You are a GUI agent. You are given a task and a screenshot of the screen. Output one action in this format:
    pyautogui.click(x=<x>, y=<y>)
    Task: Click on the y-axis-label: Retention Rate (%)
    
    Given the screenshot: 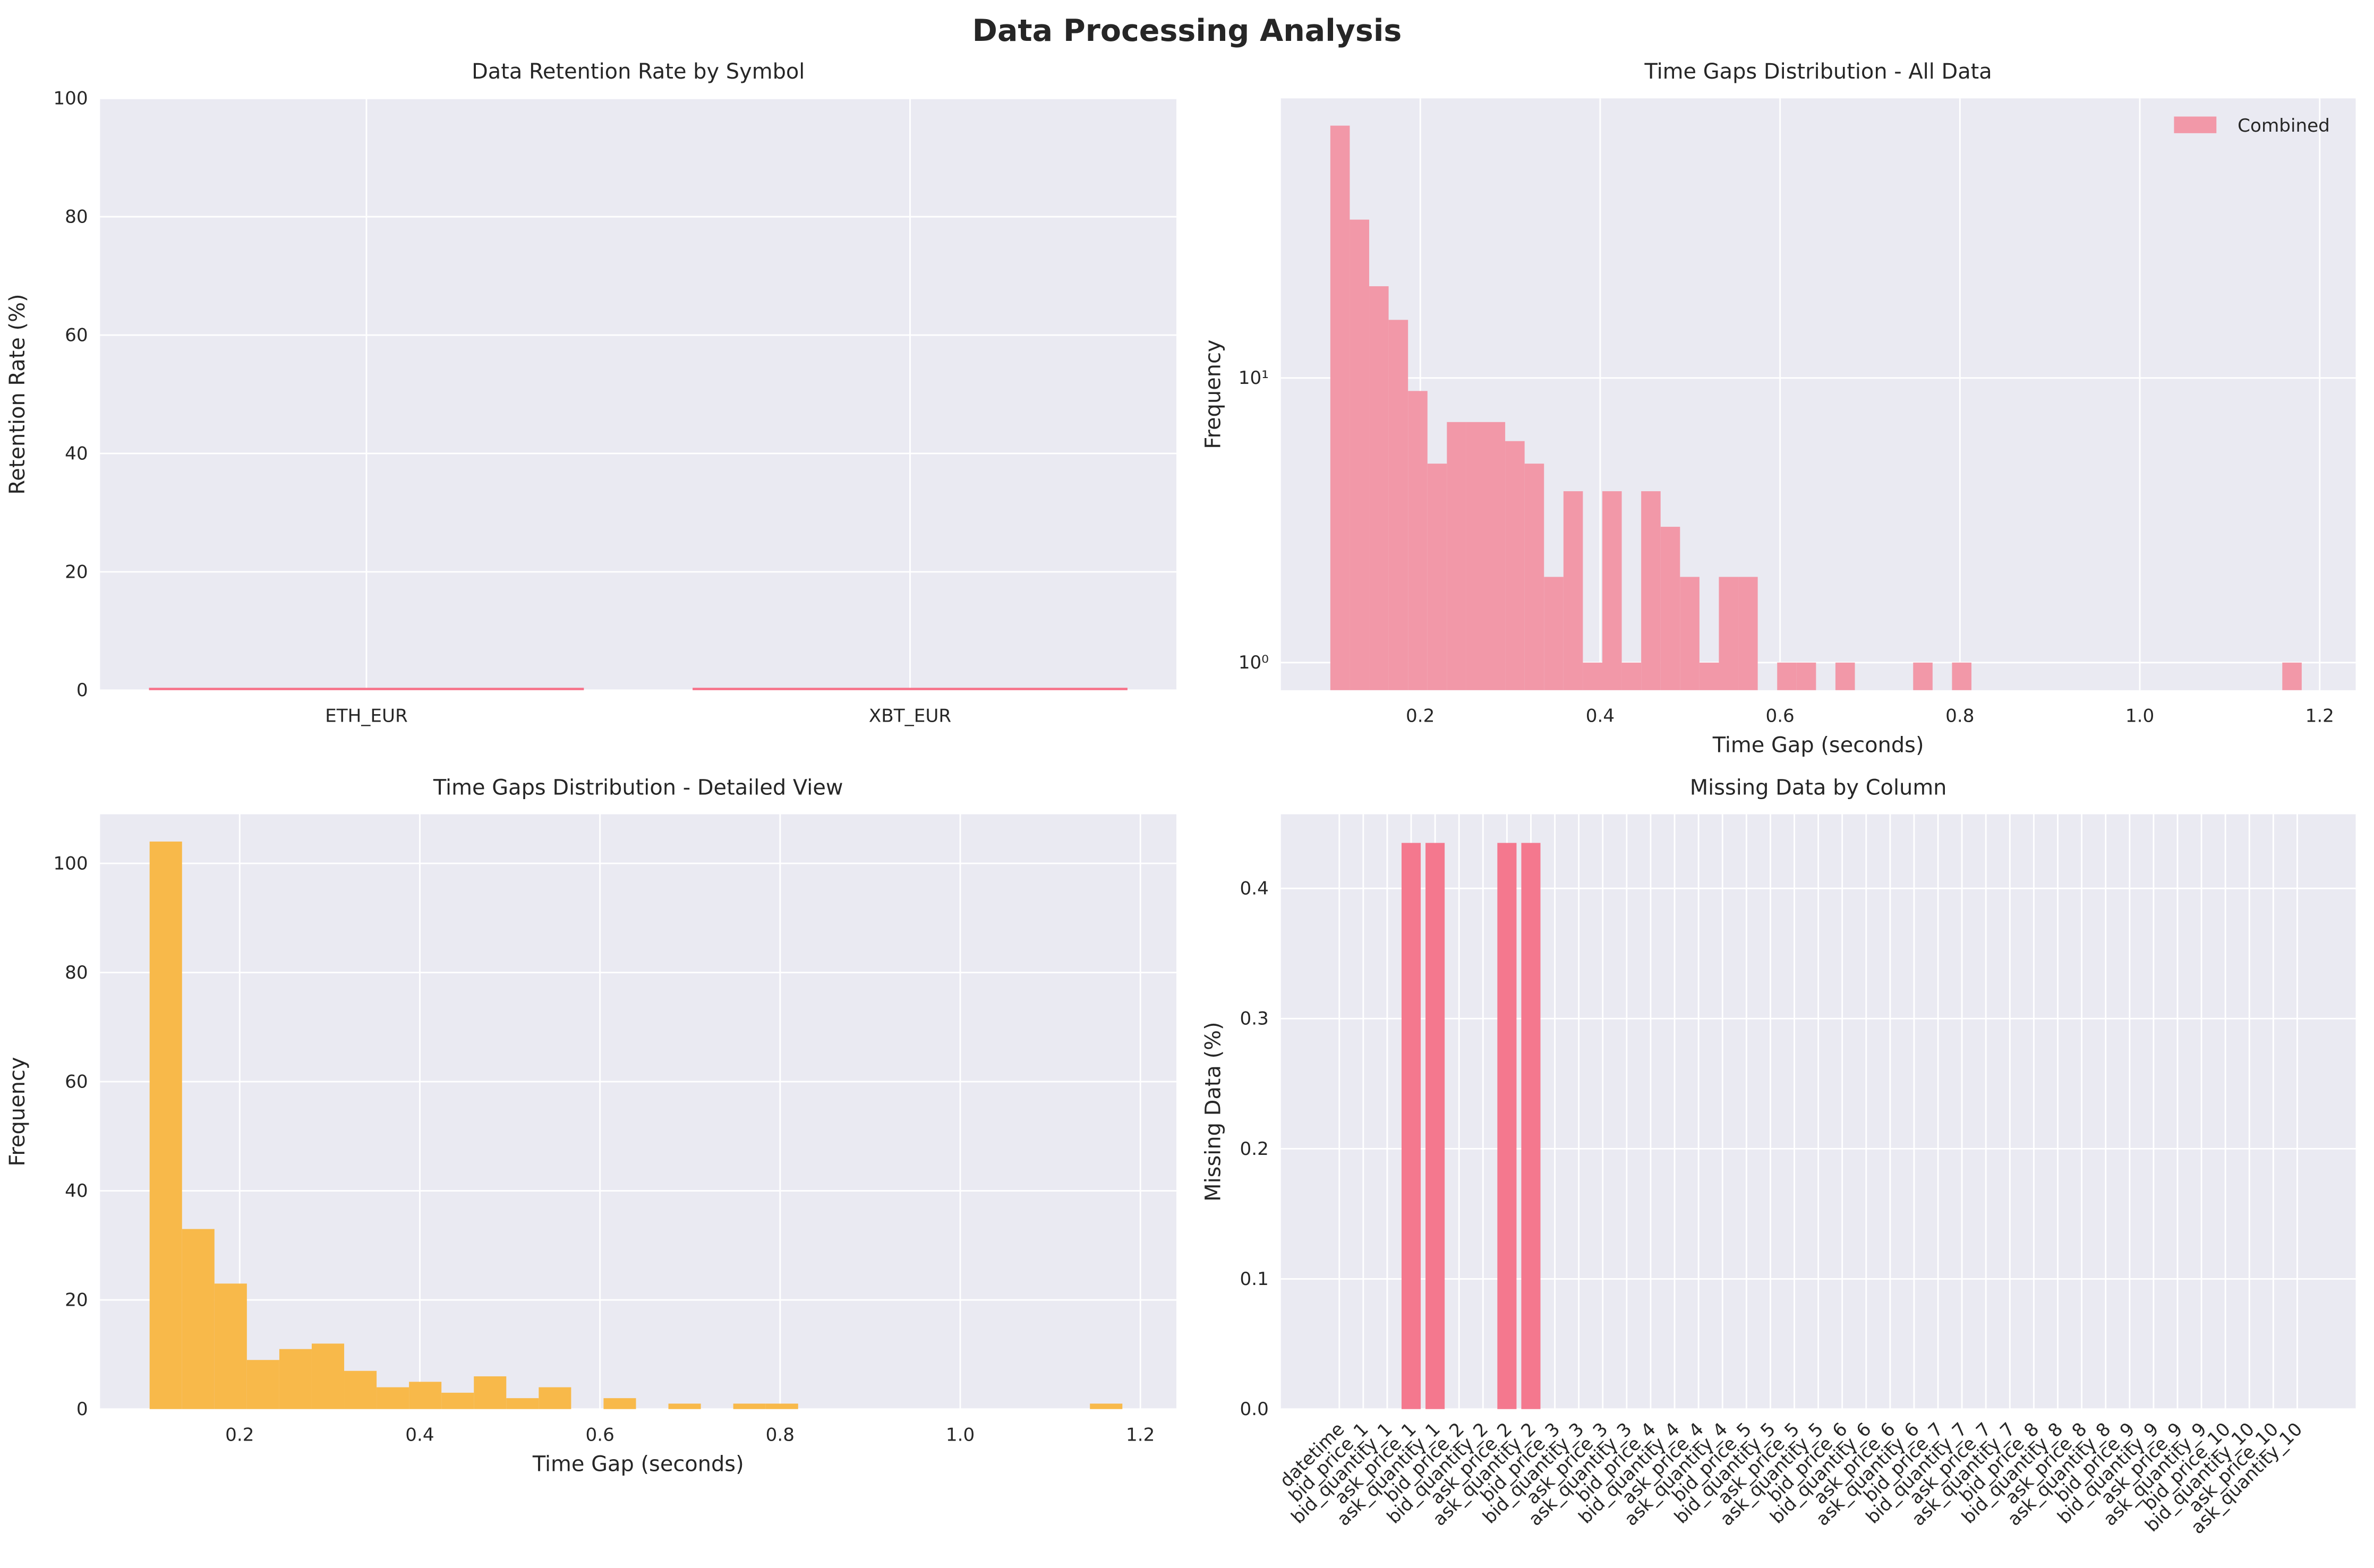 What is the action you would take?
    pyautogui.click(x=17, y=394)
    